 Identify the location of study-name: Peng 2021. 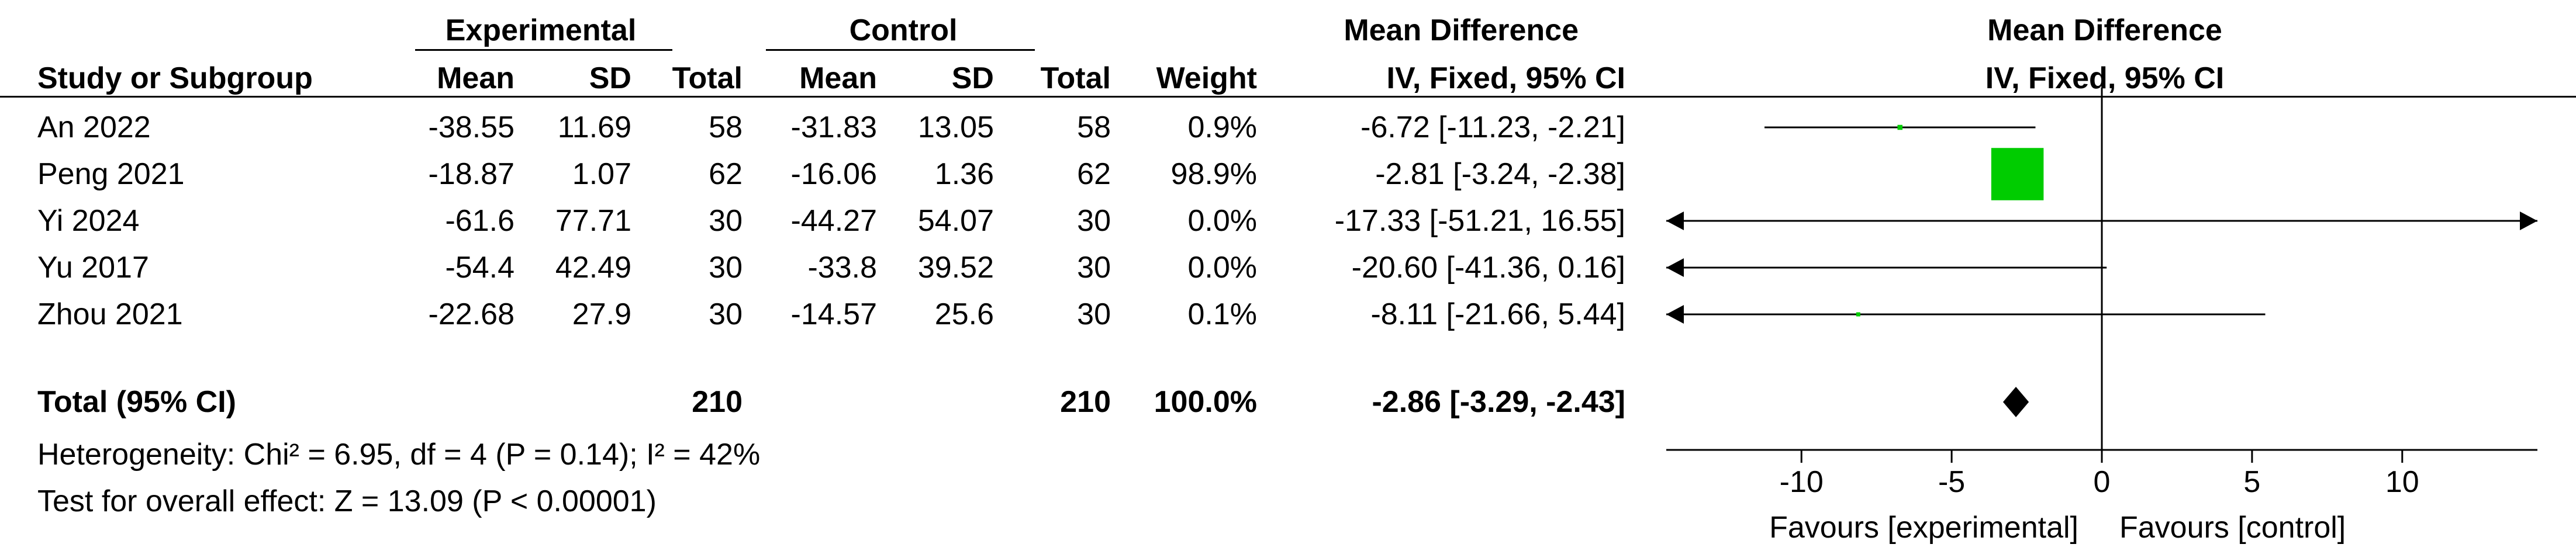
(111, 174).